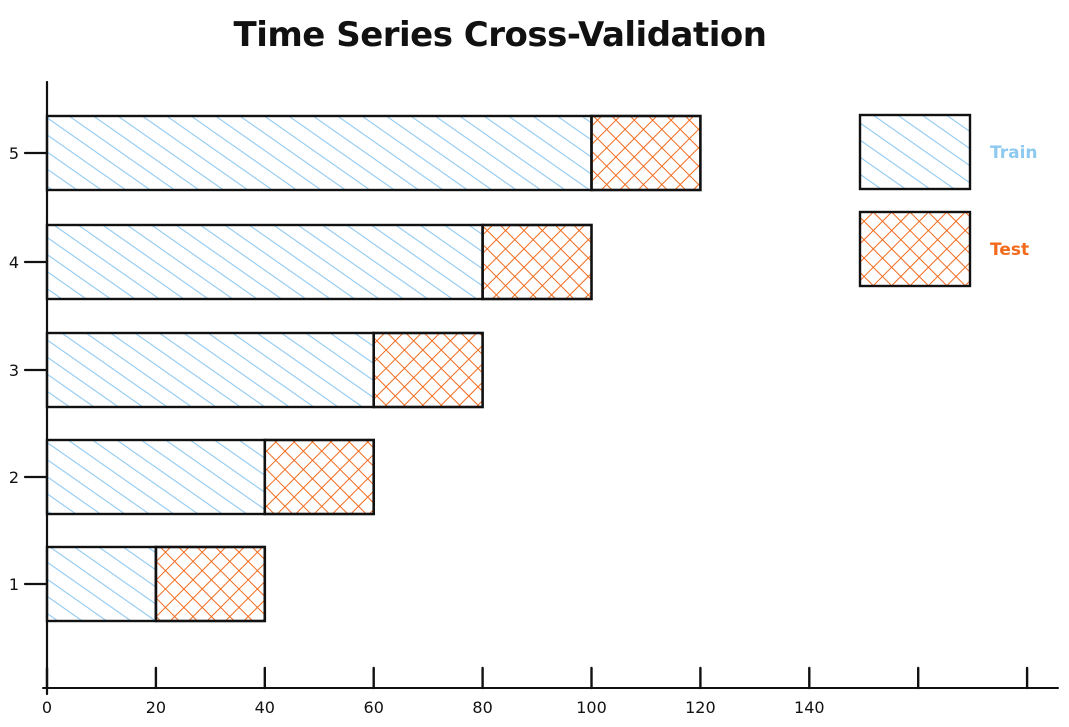 This screenshot has width=1069, height=727. Describe the element at coordinates (374, 707) in the screenshot. I see `x-tick-label: 60` at that location.